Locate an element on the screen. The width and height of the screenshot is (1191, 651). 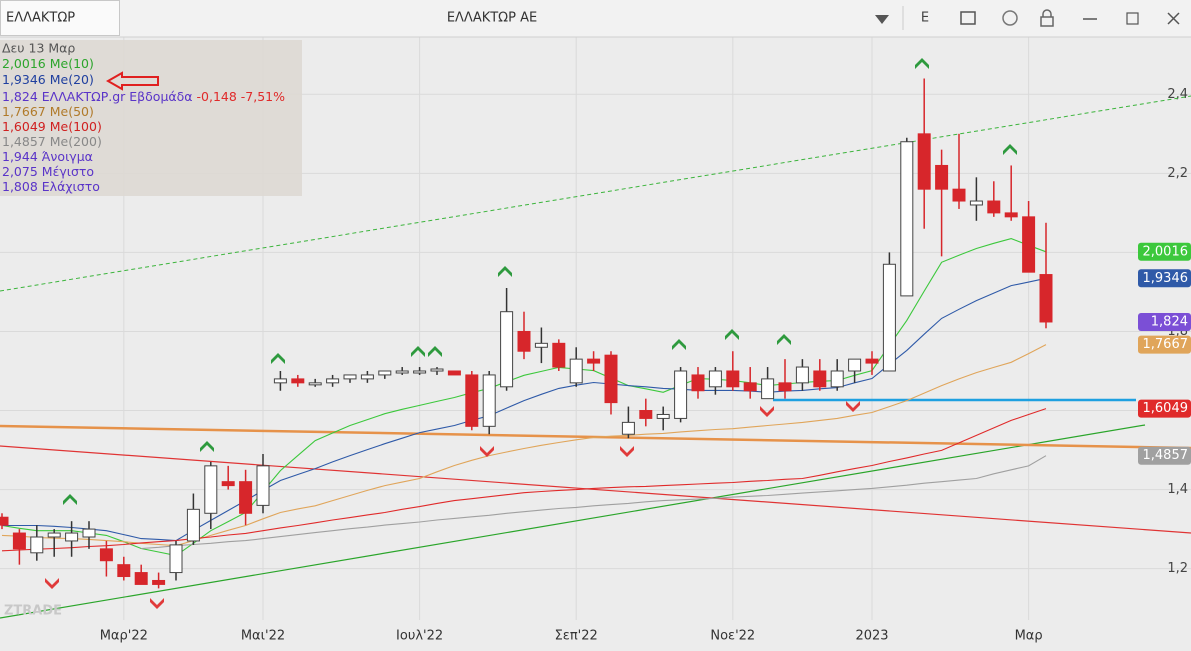
symbol-tab is located at coordinates (60, 18).